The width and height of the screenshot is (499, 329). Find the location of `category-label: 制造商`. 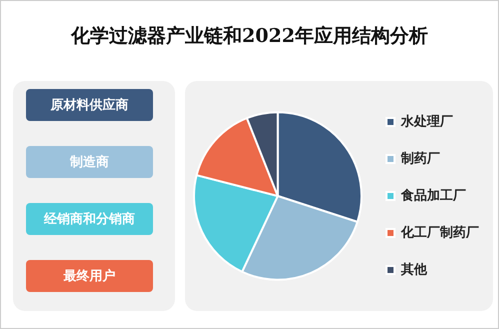

category-label: 制造商 is located at coordinates (89, 162).